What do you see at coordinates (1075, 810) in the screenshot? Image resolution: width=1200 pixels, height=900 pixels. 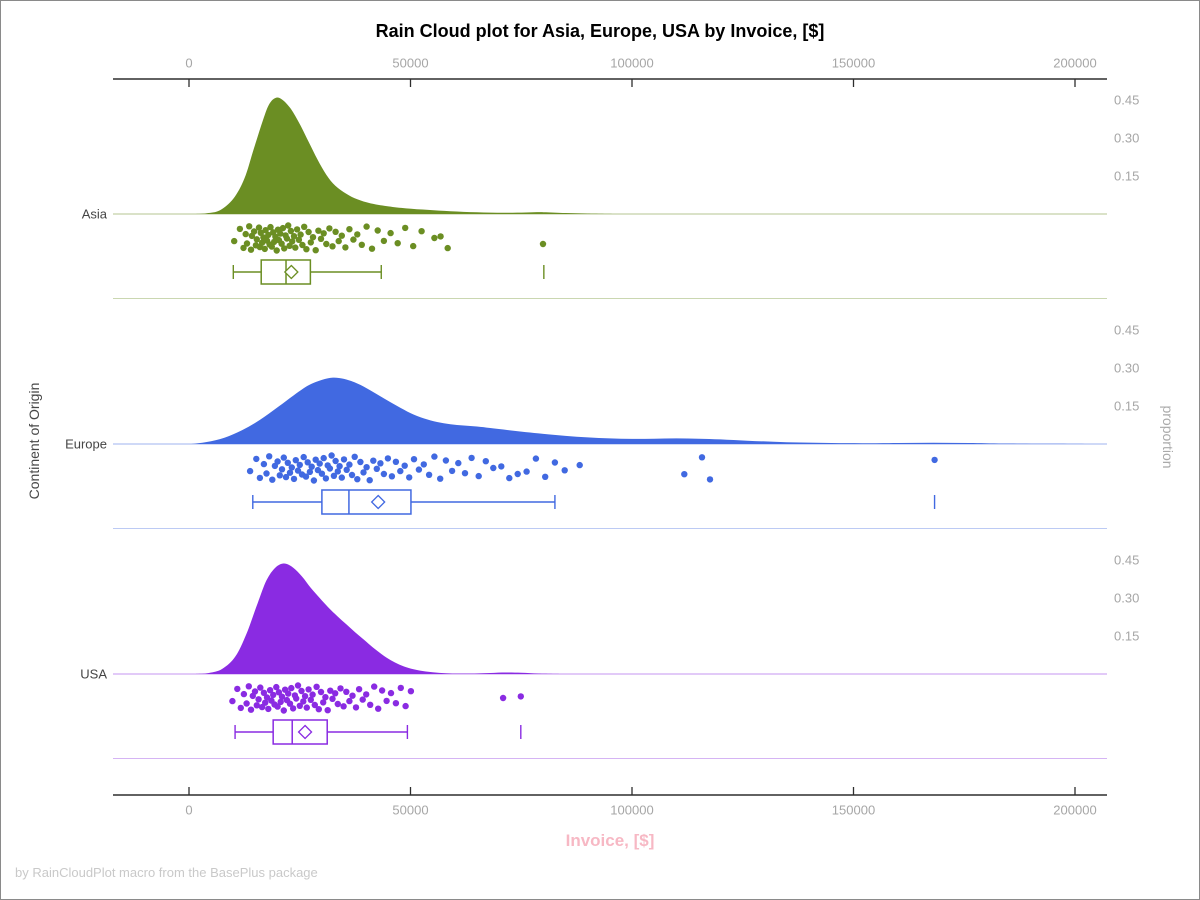 I see `bottom-axis-tick-label: 200000` at bounding box center [1075, 810].